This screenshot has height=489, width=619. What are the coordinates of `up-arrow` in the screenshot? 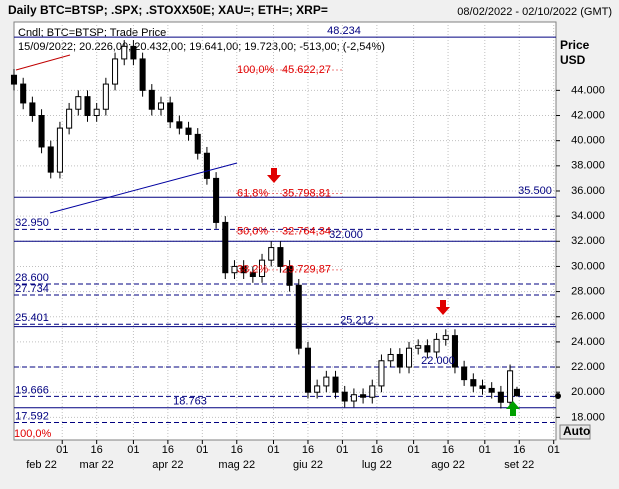 It's located at (513, 408).